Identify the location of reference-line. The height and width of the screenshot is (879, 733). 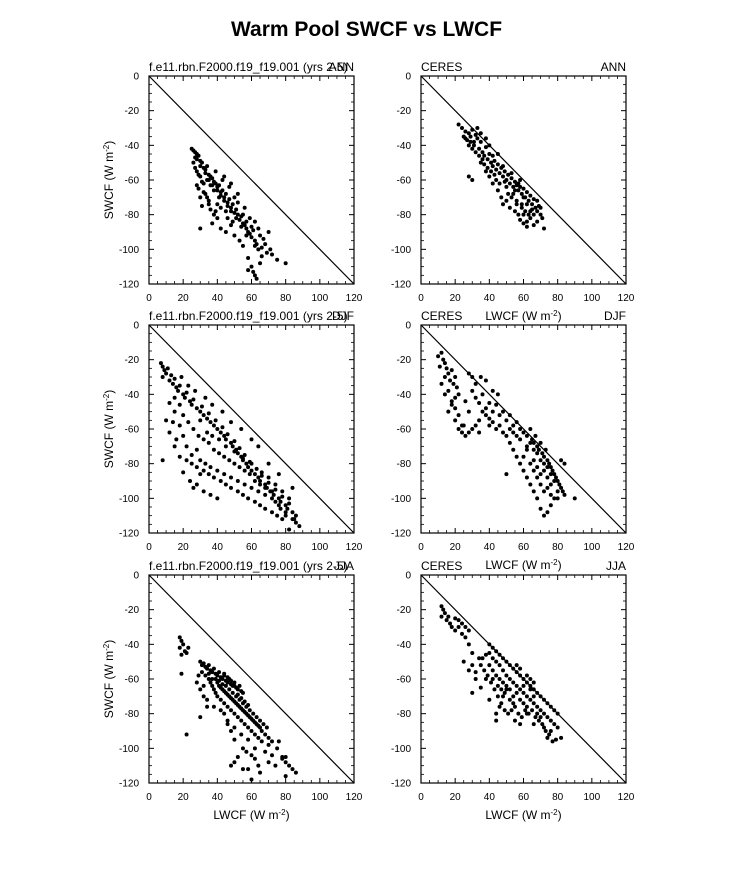
(523, 429).